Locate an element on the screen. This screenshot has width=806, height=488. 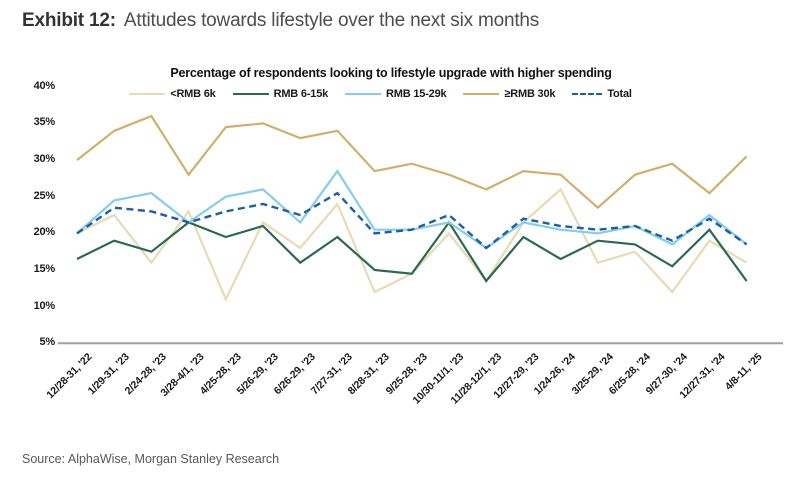
legend-item-5: Total is located at coordinates (602, 94).